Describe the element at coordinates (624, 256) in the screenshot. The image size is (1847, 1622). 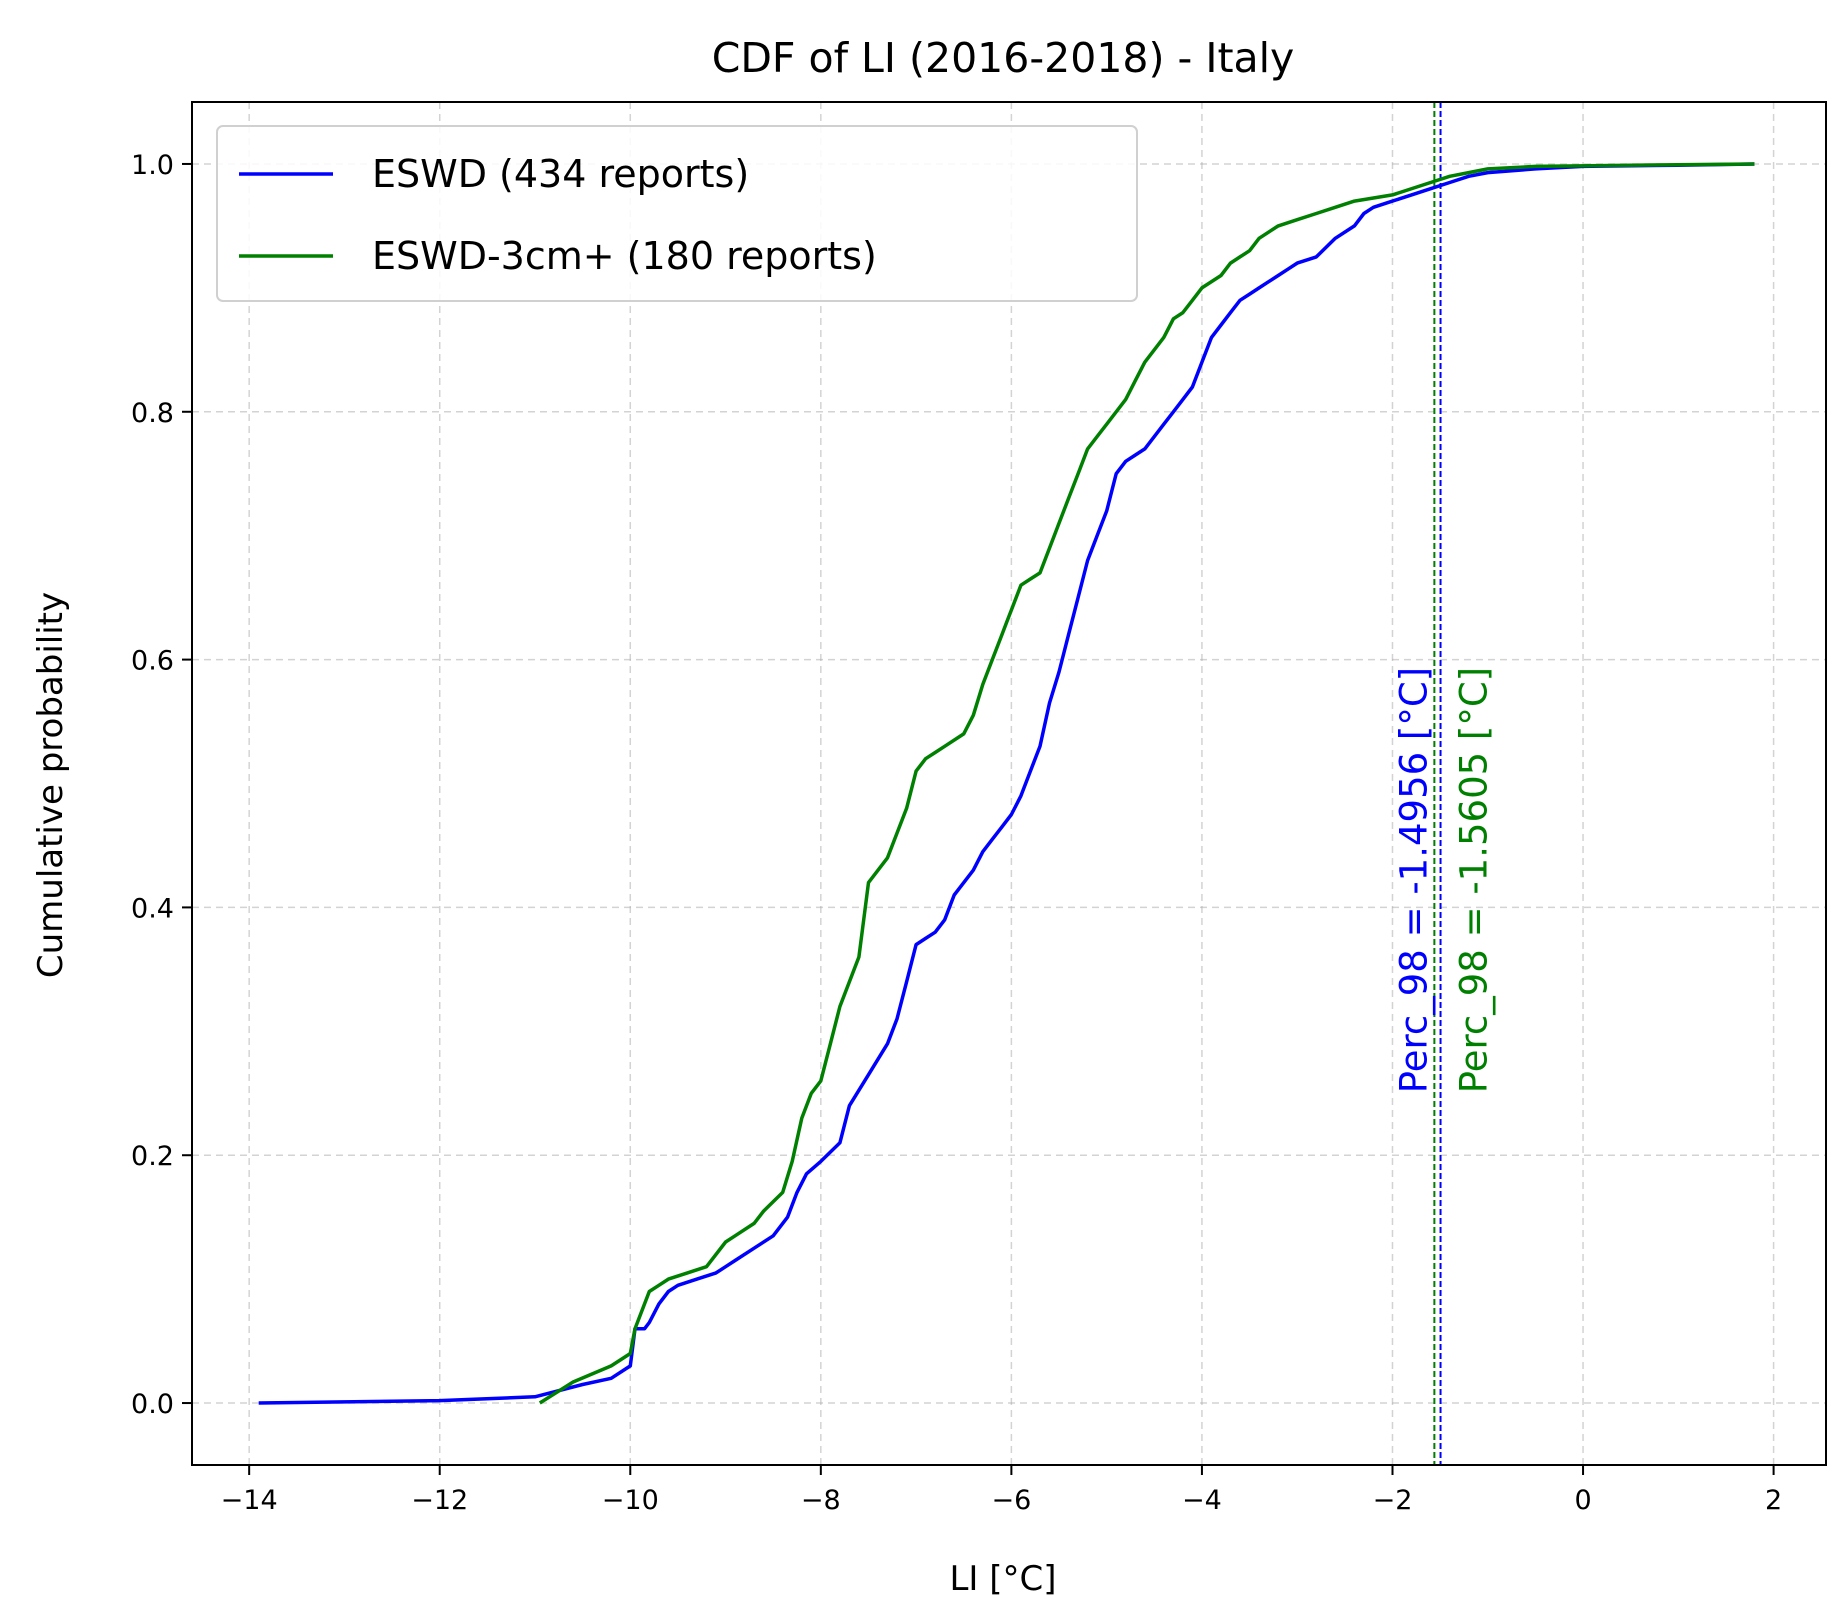
I see `legend-label: ESWD-3cm+ (180 reports)` at that location.